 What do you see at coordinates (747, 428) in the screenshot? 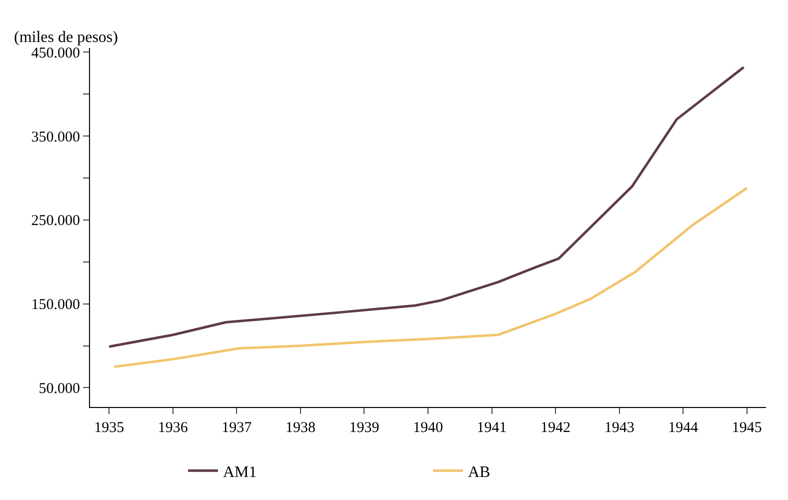
I see `x-tick-label: 1945` at bounding box center [747, 428].